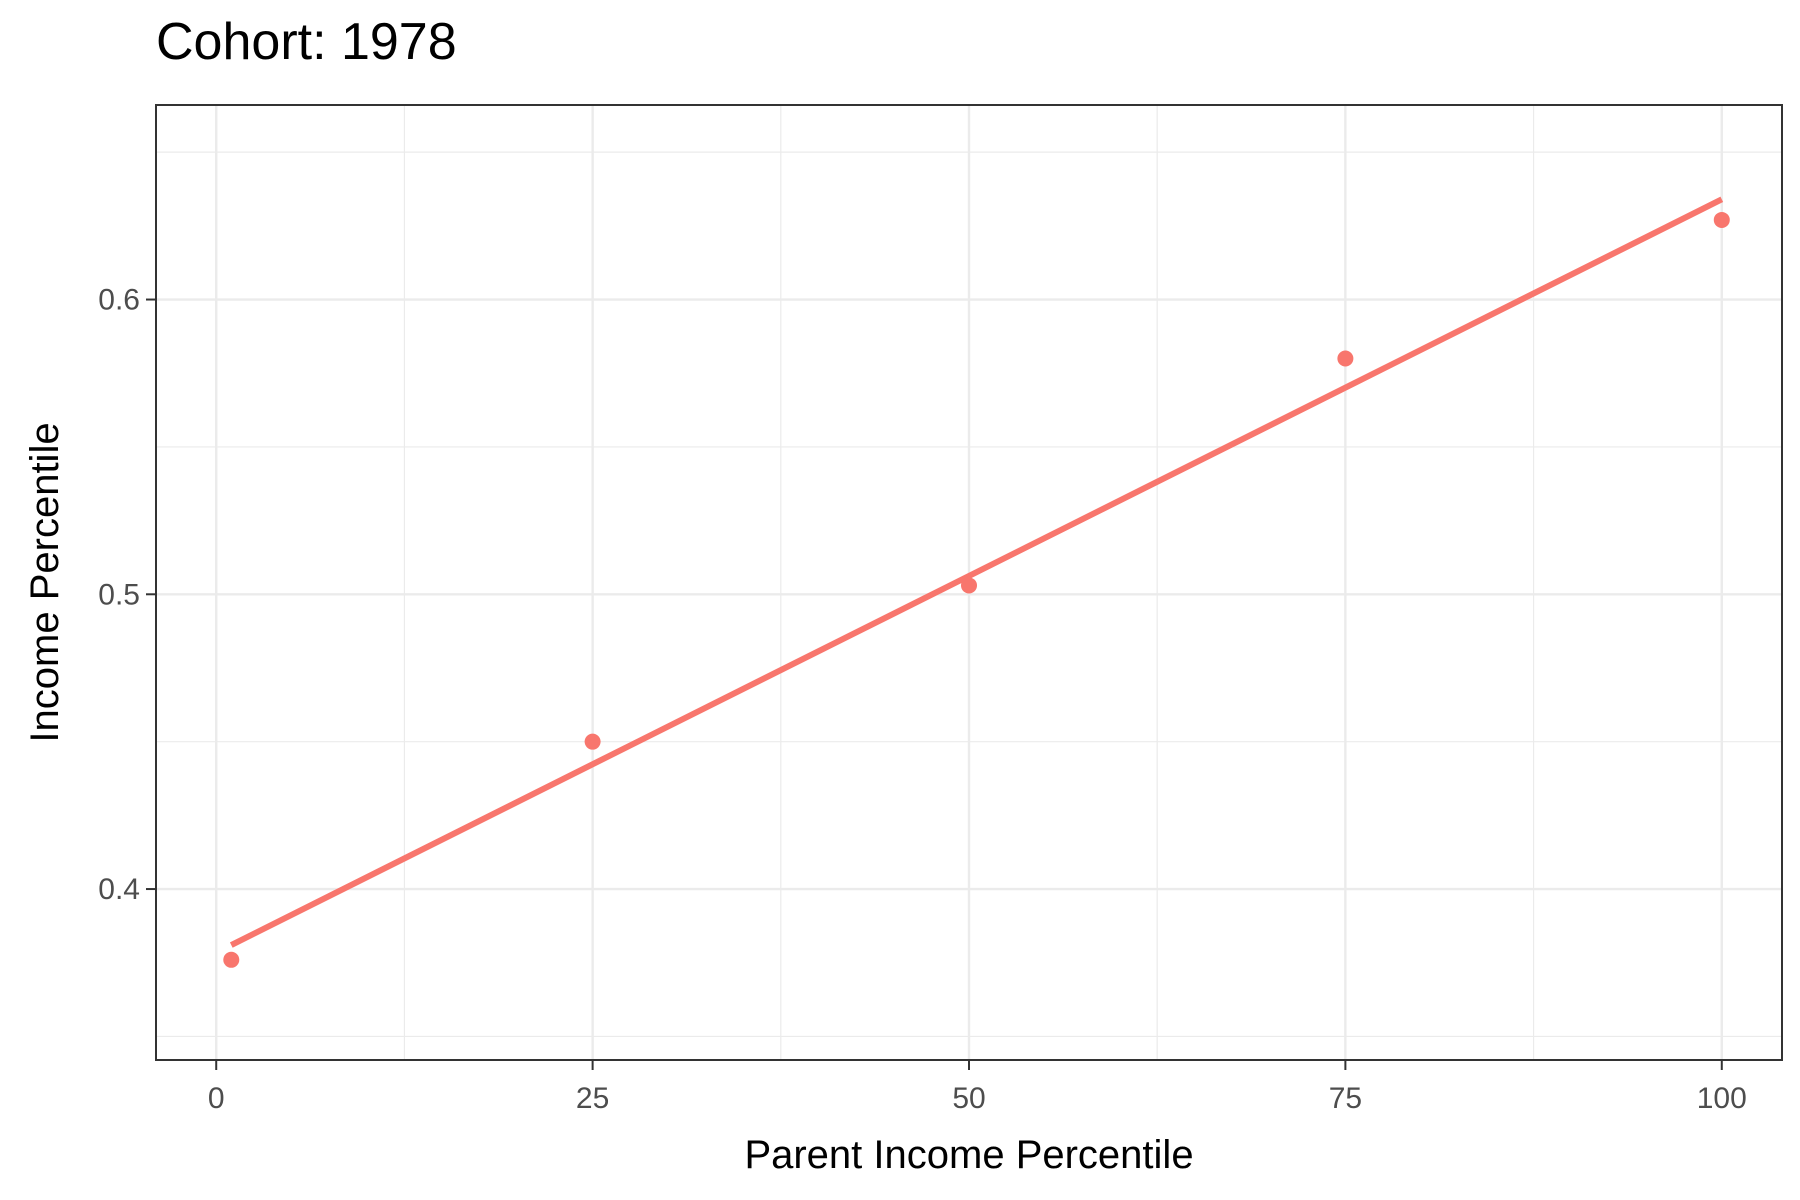  Describe the element at coordinates (45, 582) in the screenshot. I see `y-axis-title: Income Percentile` at that location.